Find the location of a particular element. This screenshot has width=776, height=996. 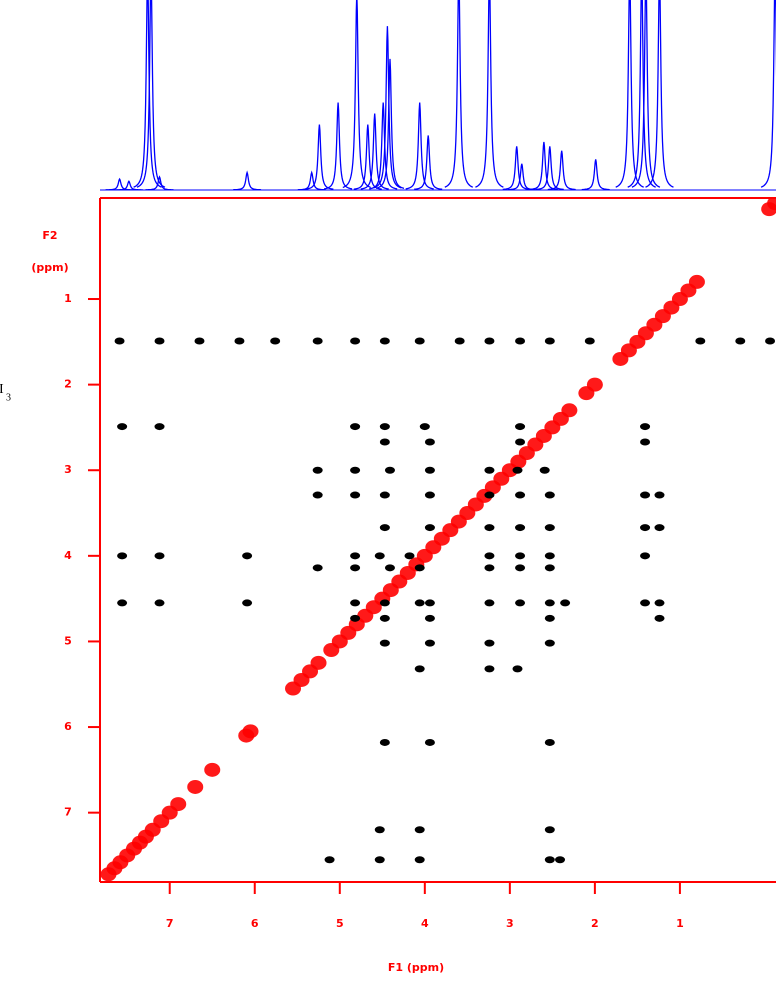

y-axis-label: F2 is located at coordinates (49, 235).